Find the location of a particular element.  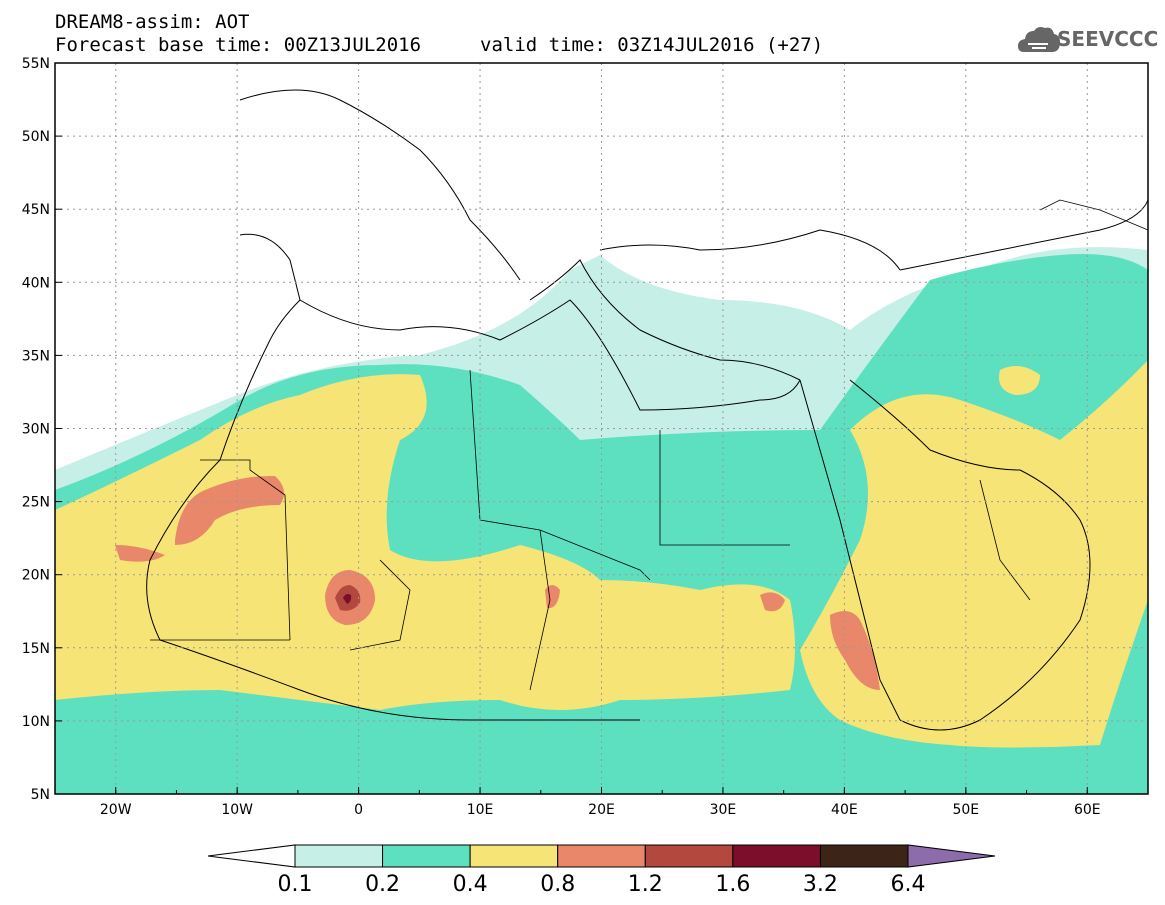

aot-band-0.4-iran is located at coordinates (1019, 380).